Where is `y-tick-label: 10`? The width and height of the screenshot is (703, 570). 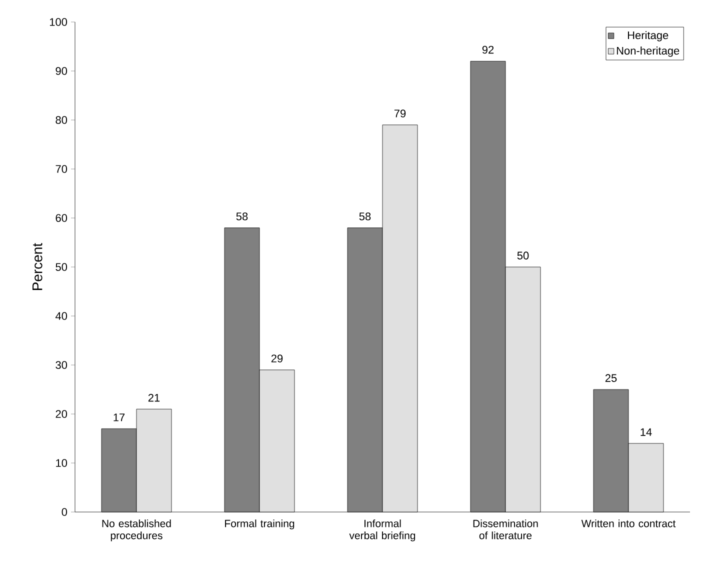 y-tick-label: 10 is located at coordinates (62, 463).